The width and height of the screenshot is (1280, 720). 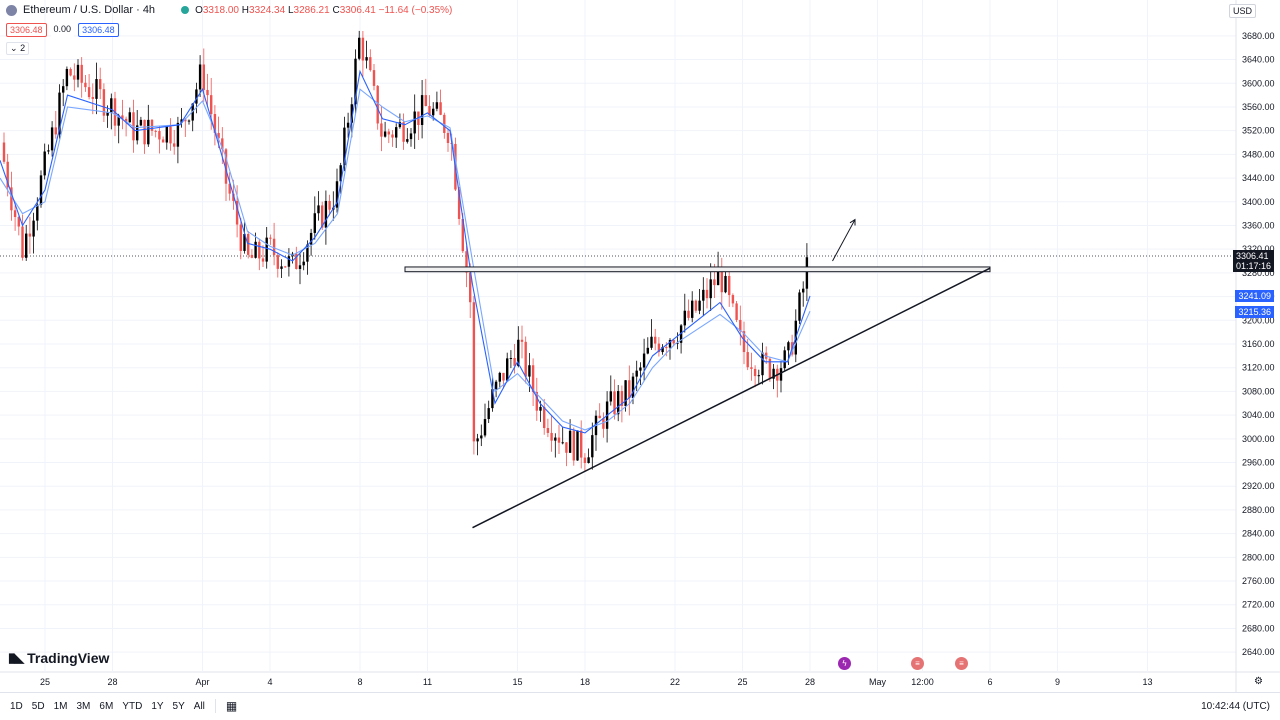 What do you see at coordinates (675, 682) in the screenshot?
I see `x-tick-label: 22` at bounding box center [675, 682].